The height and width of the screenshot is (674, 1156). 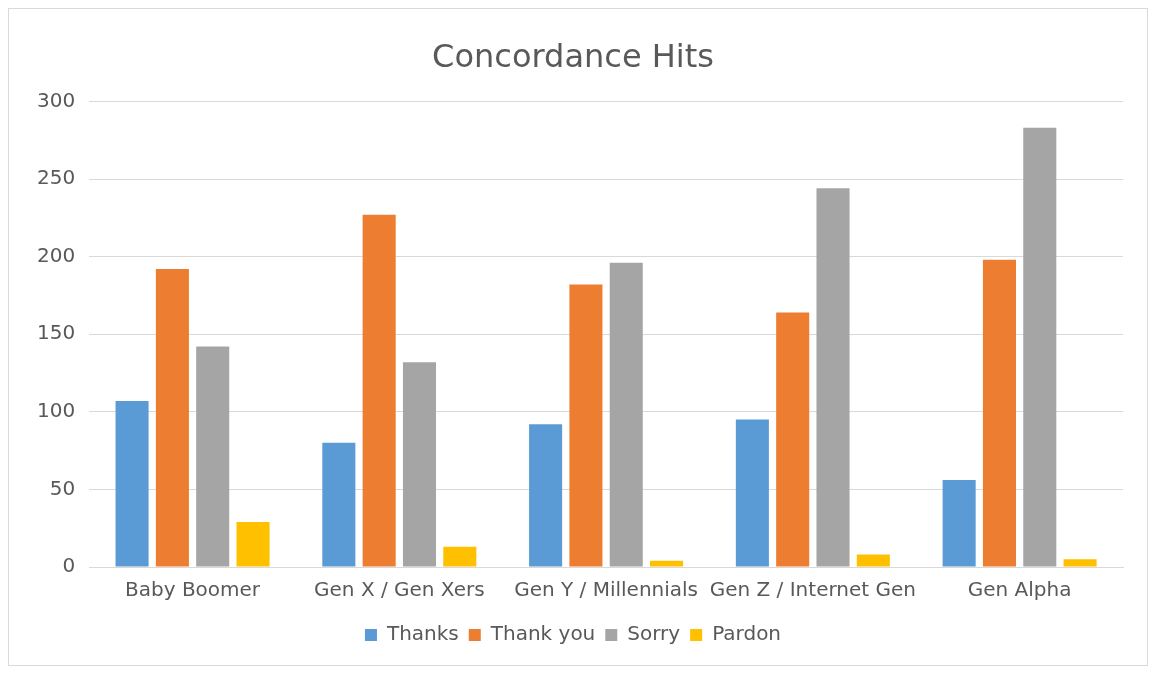 I want to click on y-tick-label: 250, so click(x=56, y=177).